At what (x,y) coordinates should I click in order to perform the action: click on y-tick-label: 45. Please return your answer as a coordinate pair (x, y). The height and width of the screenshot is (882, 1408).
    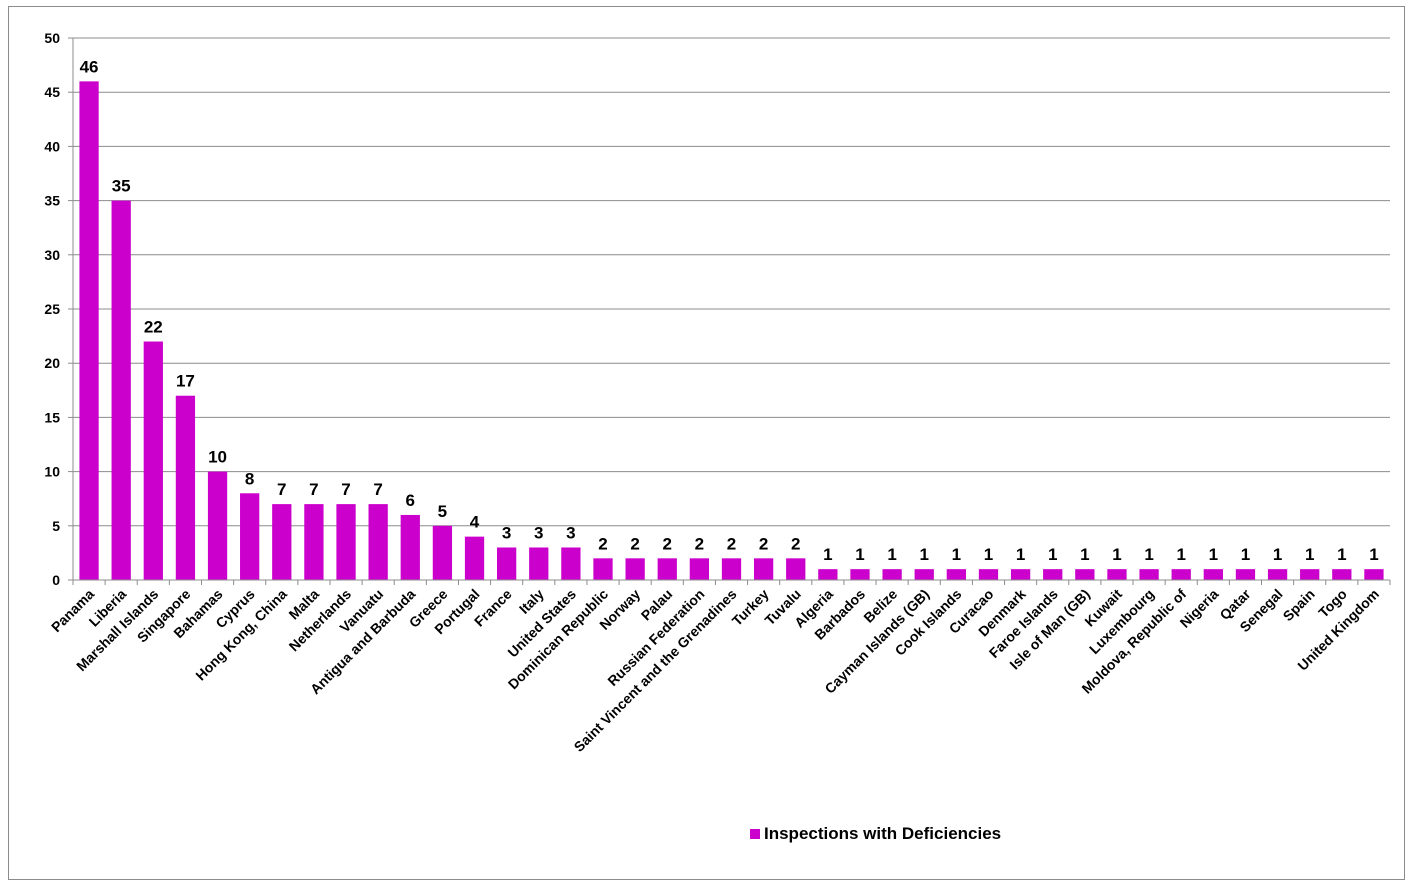
    Looking at the image, I should click on (52, 92).